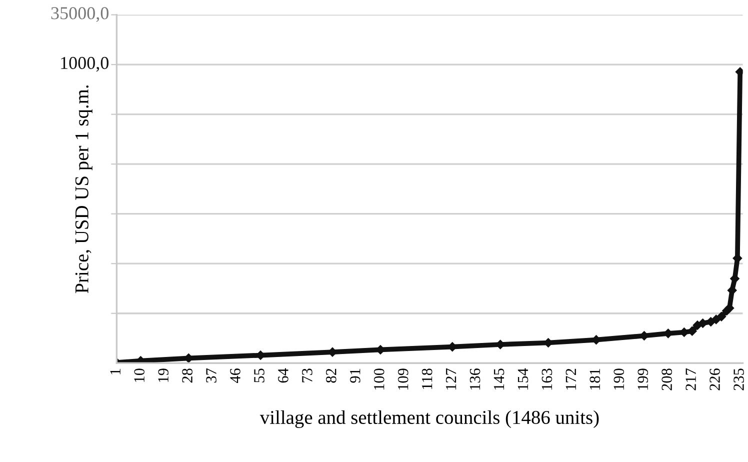 This screenshot has width=748, height=462. Describe the element at coordinates (139, 375) in the screenshot. I see `x-tick-label: 10` at that location.